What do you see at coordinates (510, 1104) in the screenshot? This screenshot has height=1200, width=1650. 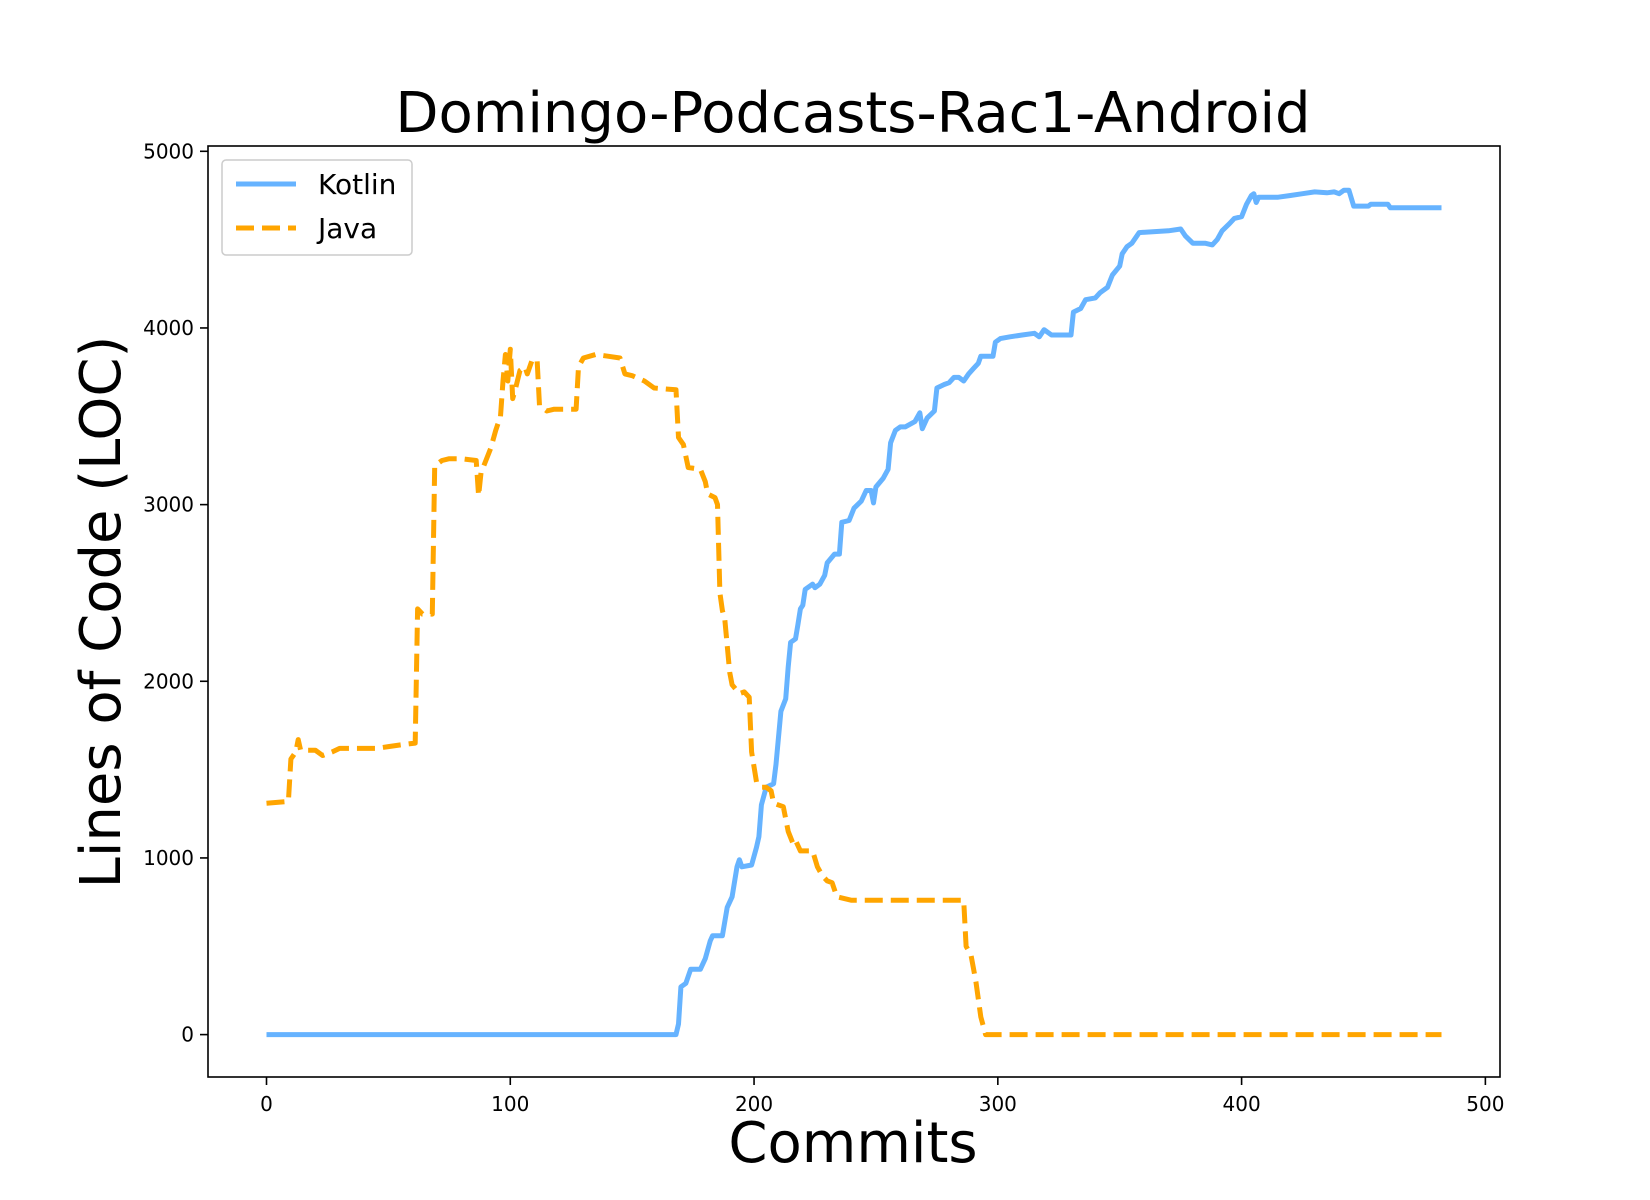 I see `x-tick-label: 100` at bounding box center [510, 1104].